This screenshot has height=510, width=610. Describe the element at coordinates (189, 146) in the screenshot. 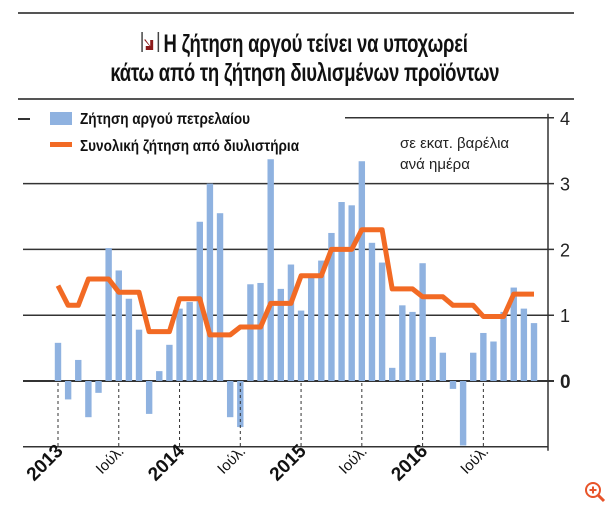

I see `legend-label-refinery: Συνολική ζήτηση από διυλιστήρια` at that location.